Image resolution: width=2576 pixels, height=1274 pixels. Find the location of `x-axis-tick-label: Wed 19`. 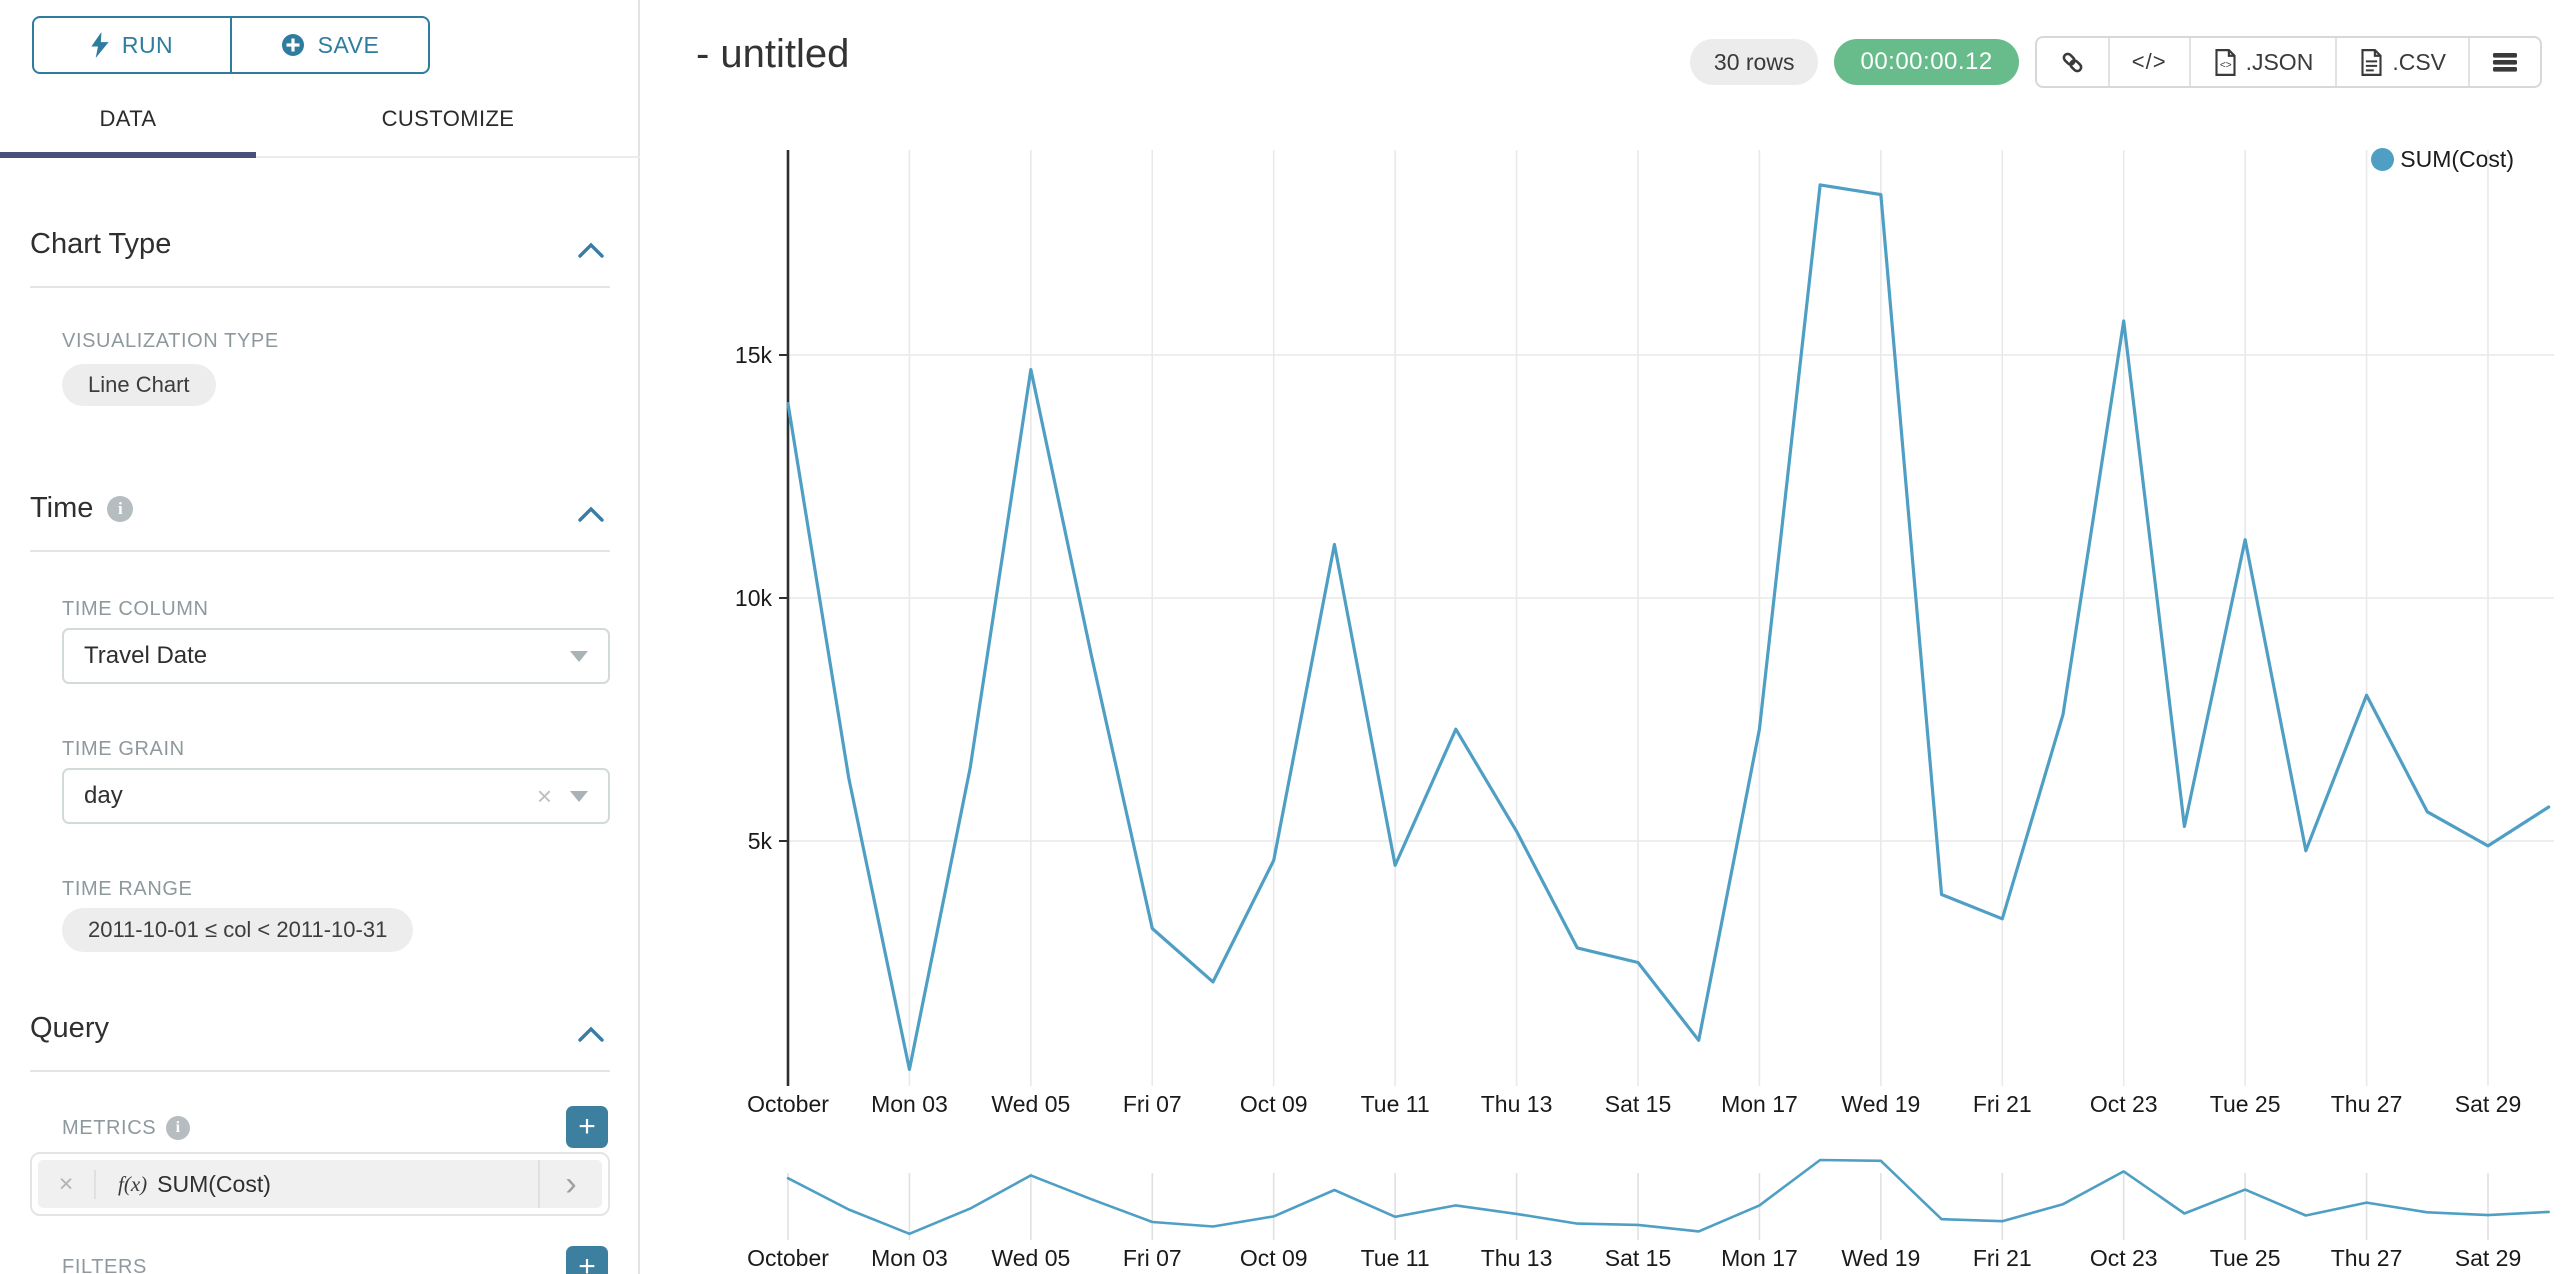

x-axis-tick-label: Wed 19 is located at coordinates (1880, 1104).